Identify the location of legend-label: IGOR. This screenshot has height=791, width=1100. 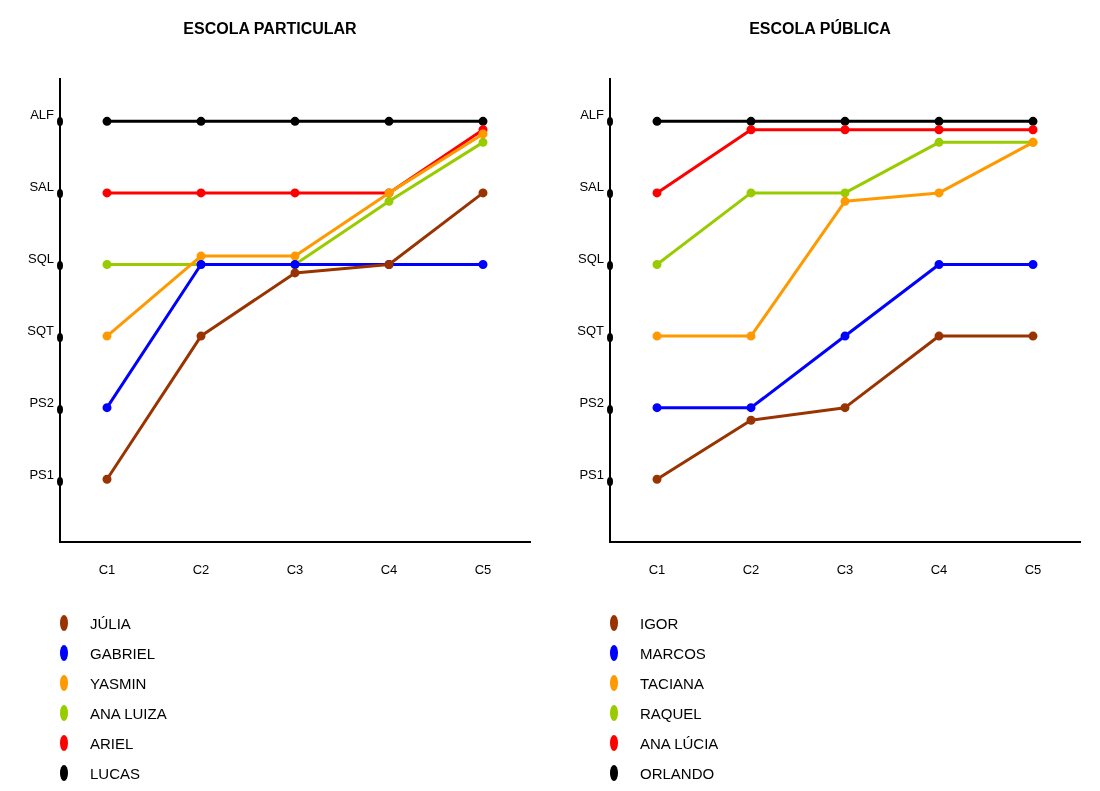
(659, 623).